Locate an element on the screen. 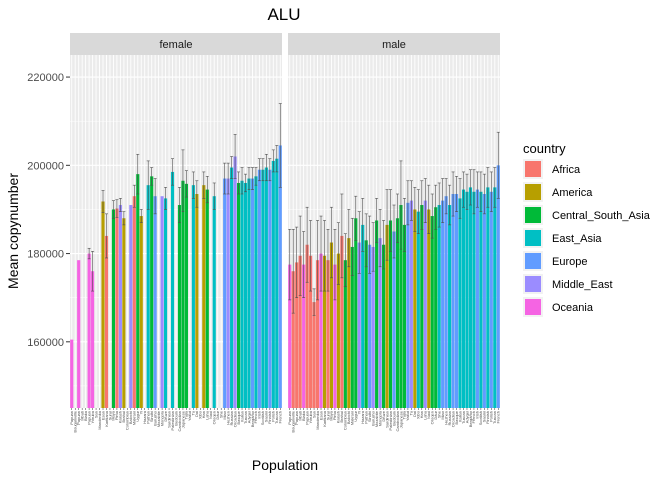  x-tick-label-female-15: Brahui is located at coordinates (123, 417).